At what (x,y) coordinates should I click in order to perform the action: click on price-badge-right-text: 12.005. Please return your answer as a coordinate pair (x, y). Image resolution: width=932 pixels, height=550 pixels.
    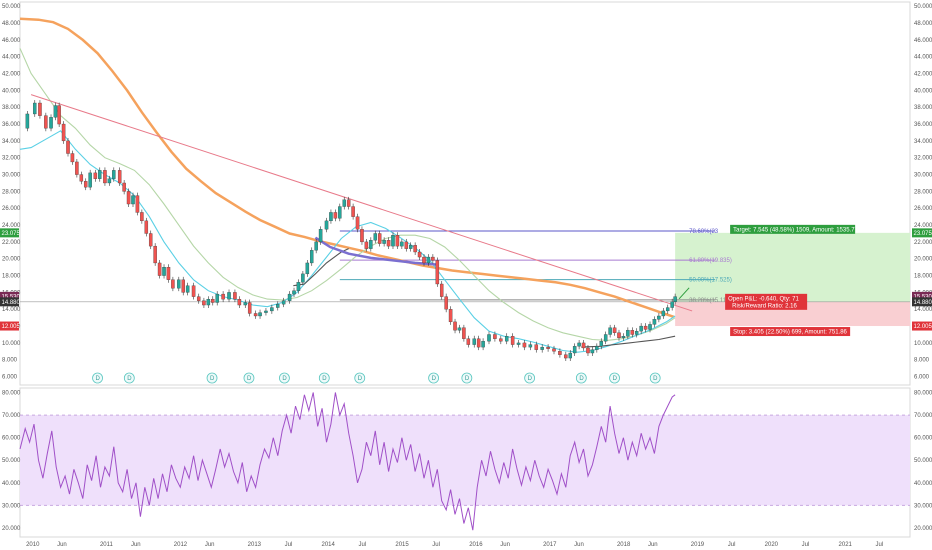
    Looking at the image, I should click on (923, 327).